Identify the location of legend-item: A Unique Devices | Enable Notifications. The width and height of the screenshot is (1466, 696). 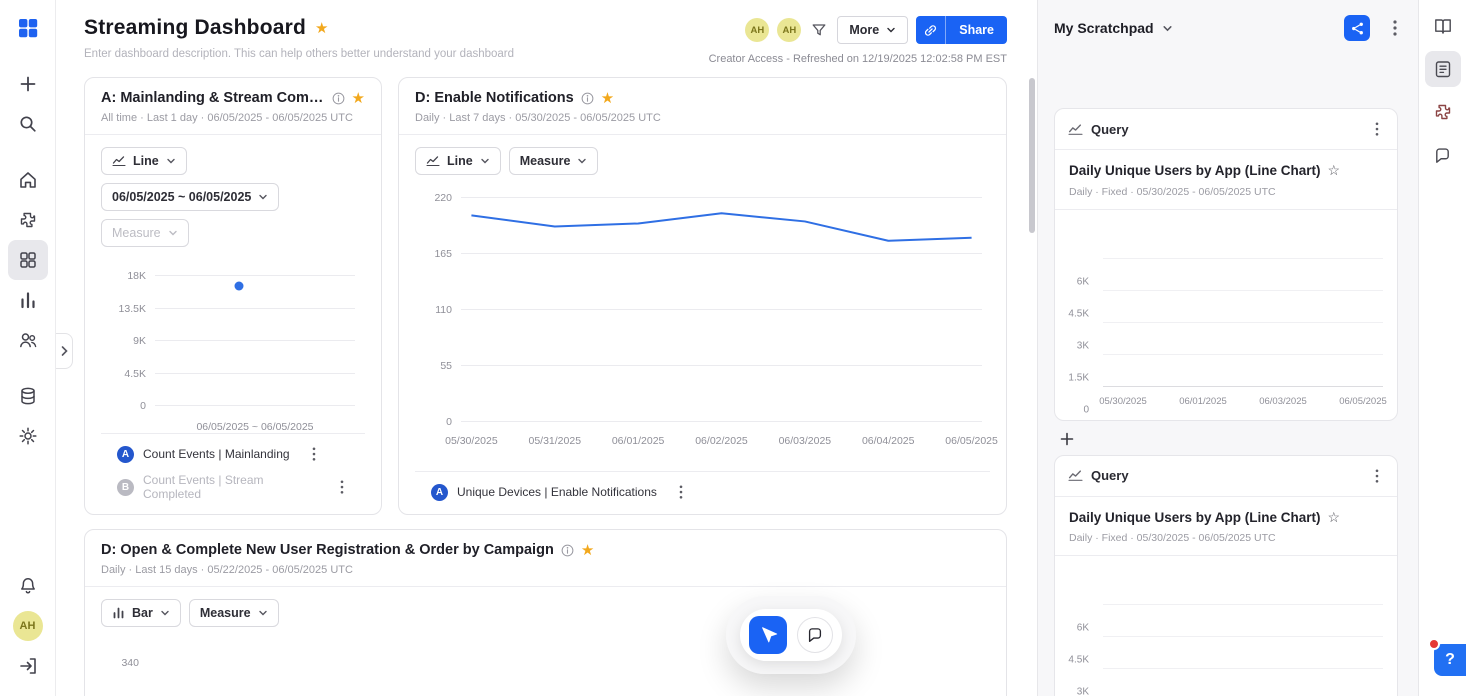
(702, 492).